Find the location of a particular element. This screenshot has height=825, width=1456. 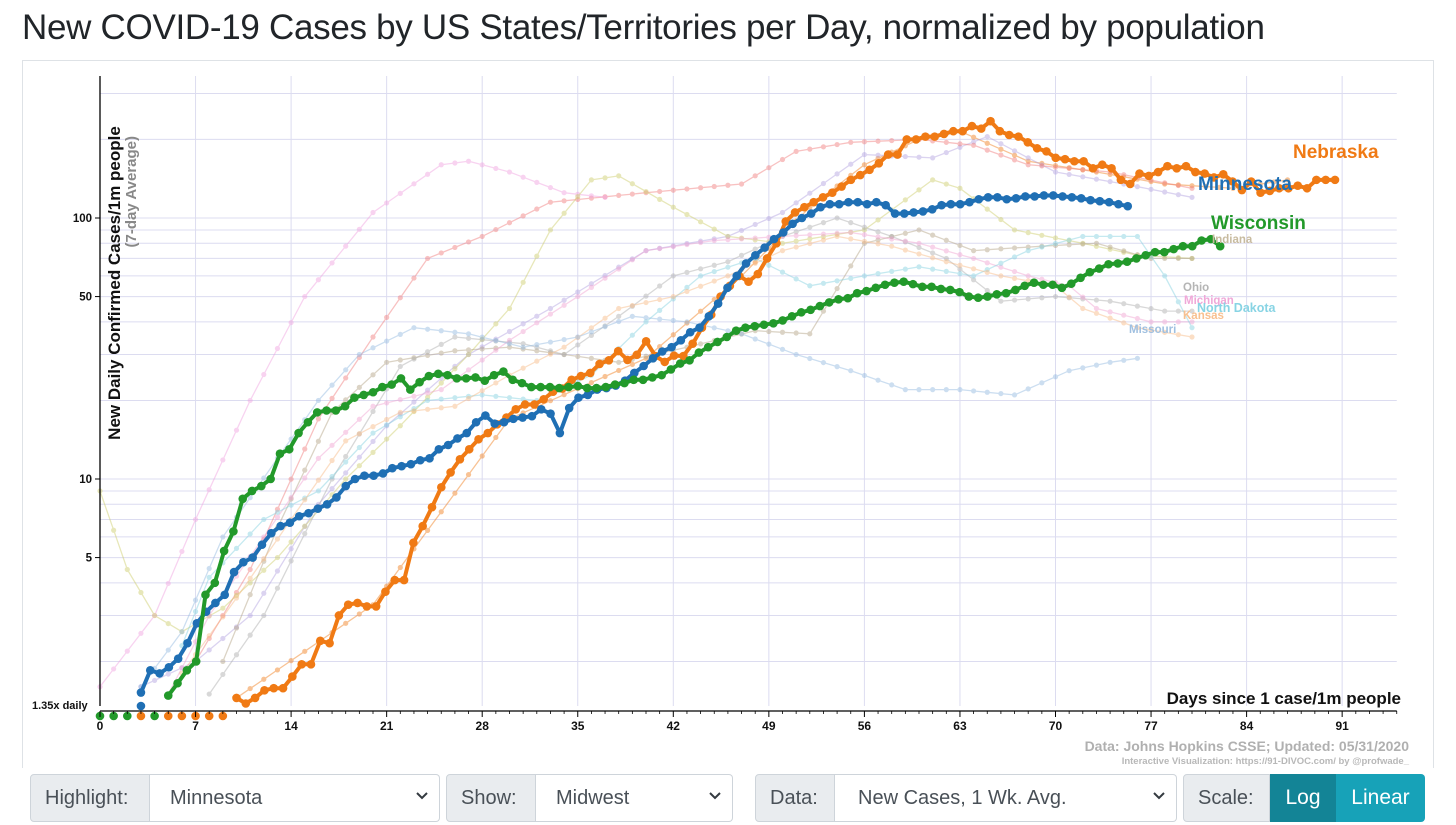

chevron-down-icon is located at coordinates (1159, 796).